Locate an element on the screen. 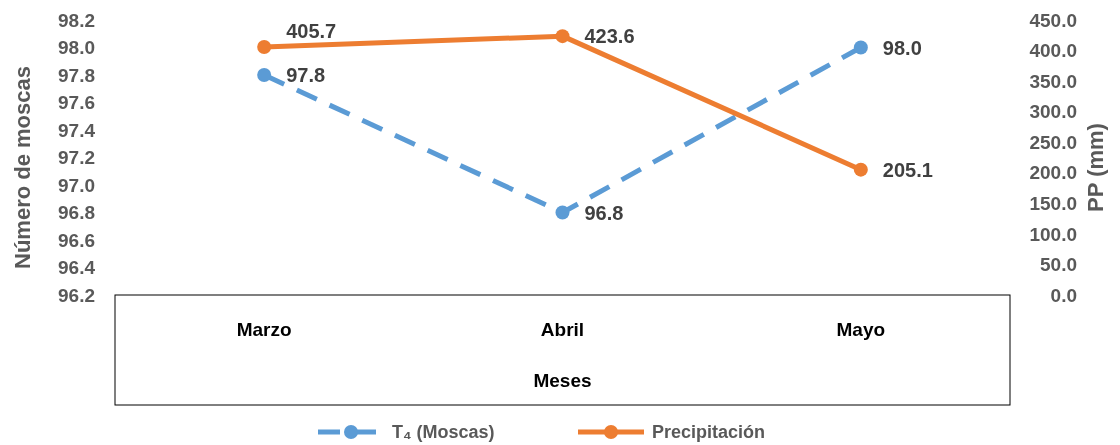 The width and height of the screenshot is (1120, 445). y2-tick-label: 100.0 is located at coordinates (1053, 234).